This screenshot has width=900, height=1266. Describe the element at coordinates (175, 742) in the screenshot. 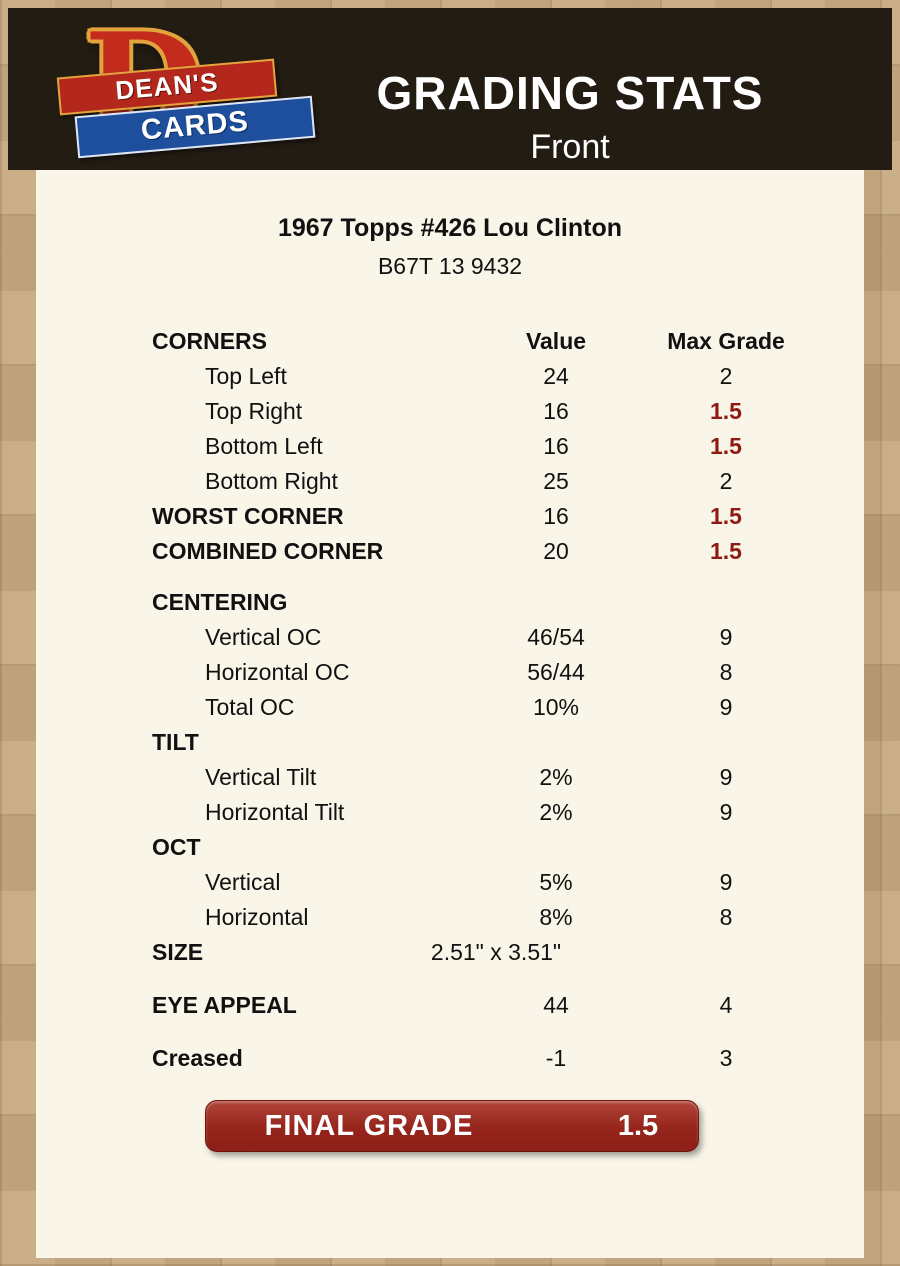

I see `section-label-tilt: TILT` at that location.